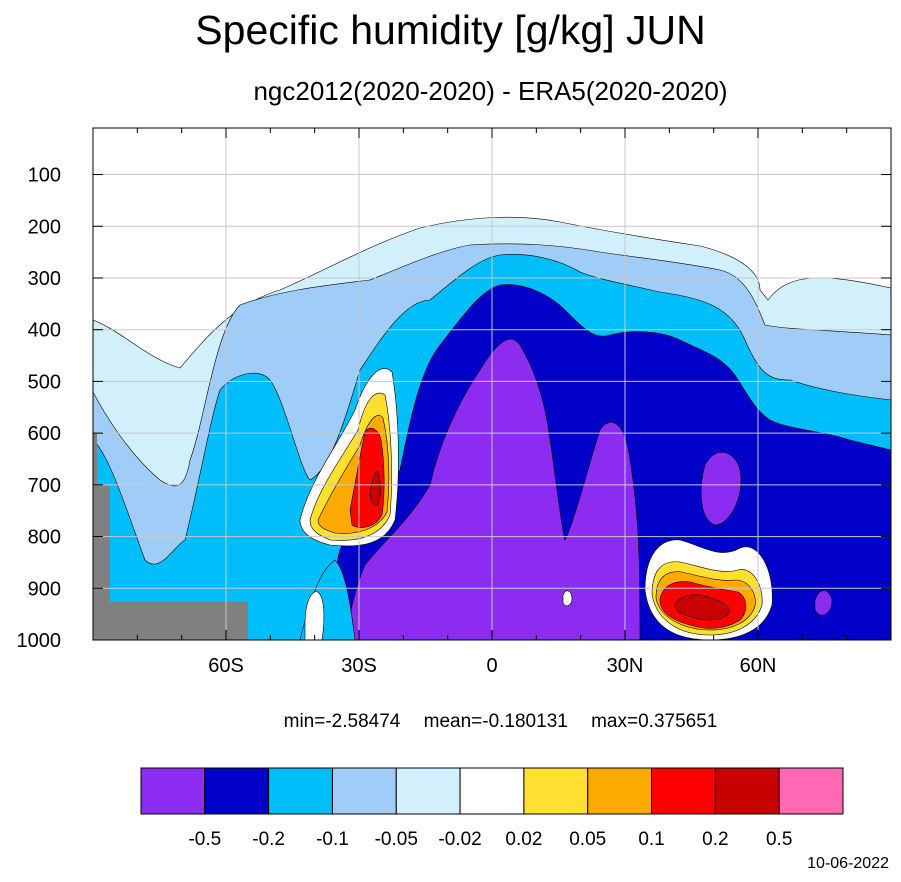 This screenshot has height=882, width=901. I want to click on stat-mean: mean=-0.180131, so click(495, 721).